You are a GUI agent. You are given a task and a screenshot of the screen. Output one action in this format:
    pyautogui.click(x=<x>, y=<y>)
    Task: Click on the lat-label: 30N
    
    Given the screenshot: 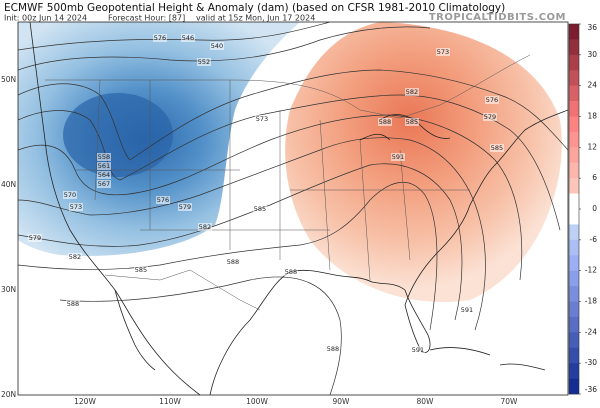 What is the action you would take?
    pyautogui.click(x=8, y=289)
    